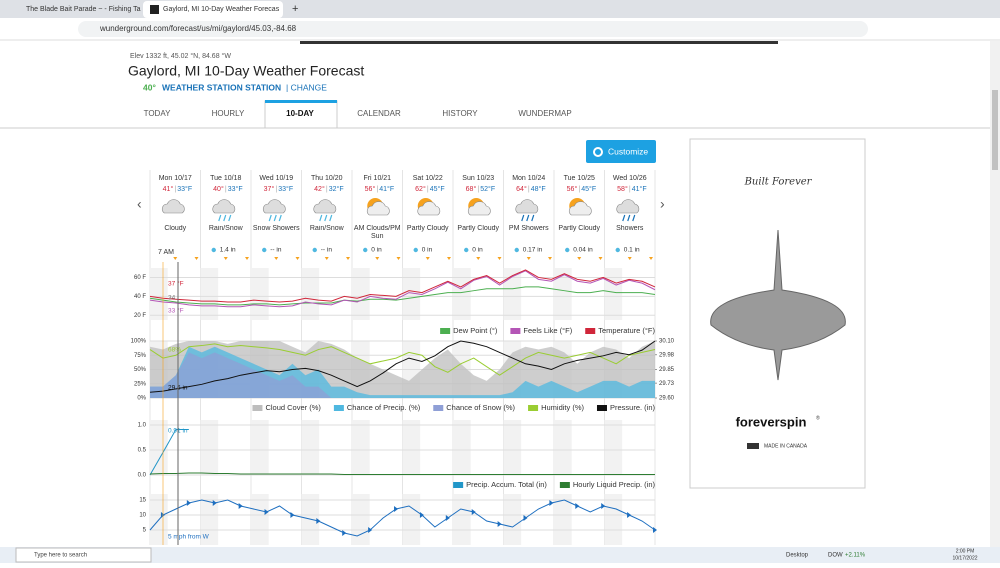  I want to click on legend-label: Hourly Liquid Precip. (in), so click(614, 484).